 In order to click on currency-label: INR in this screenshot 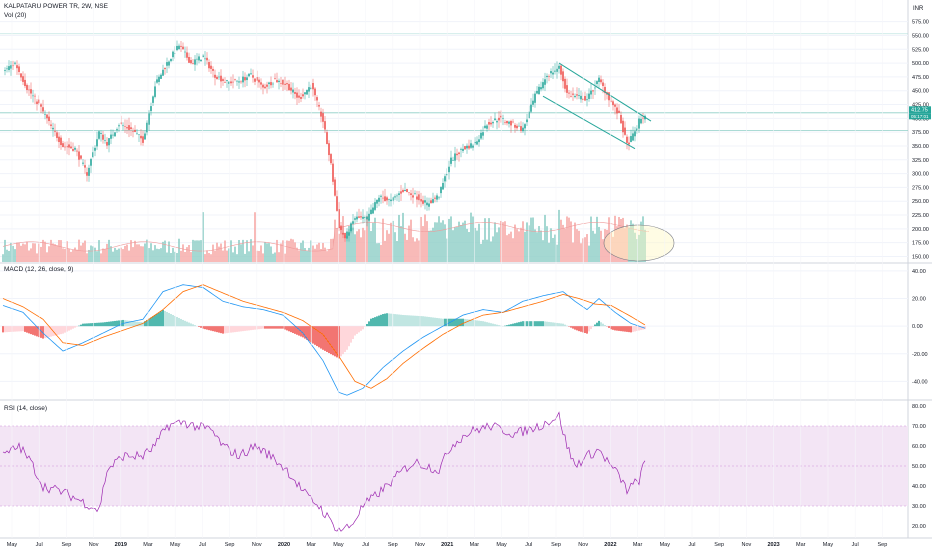, I will do `click(918, 9)`.